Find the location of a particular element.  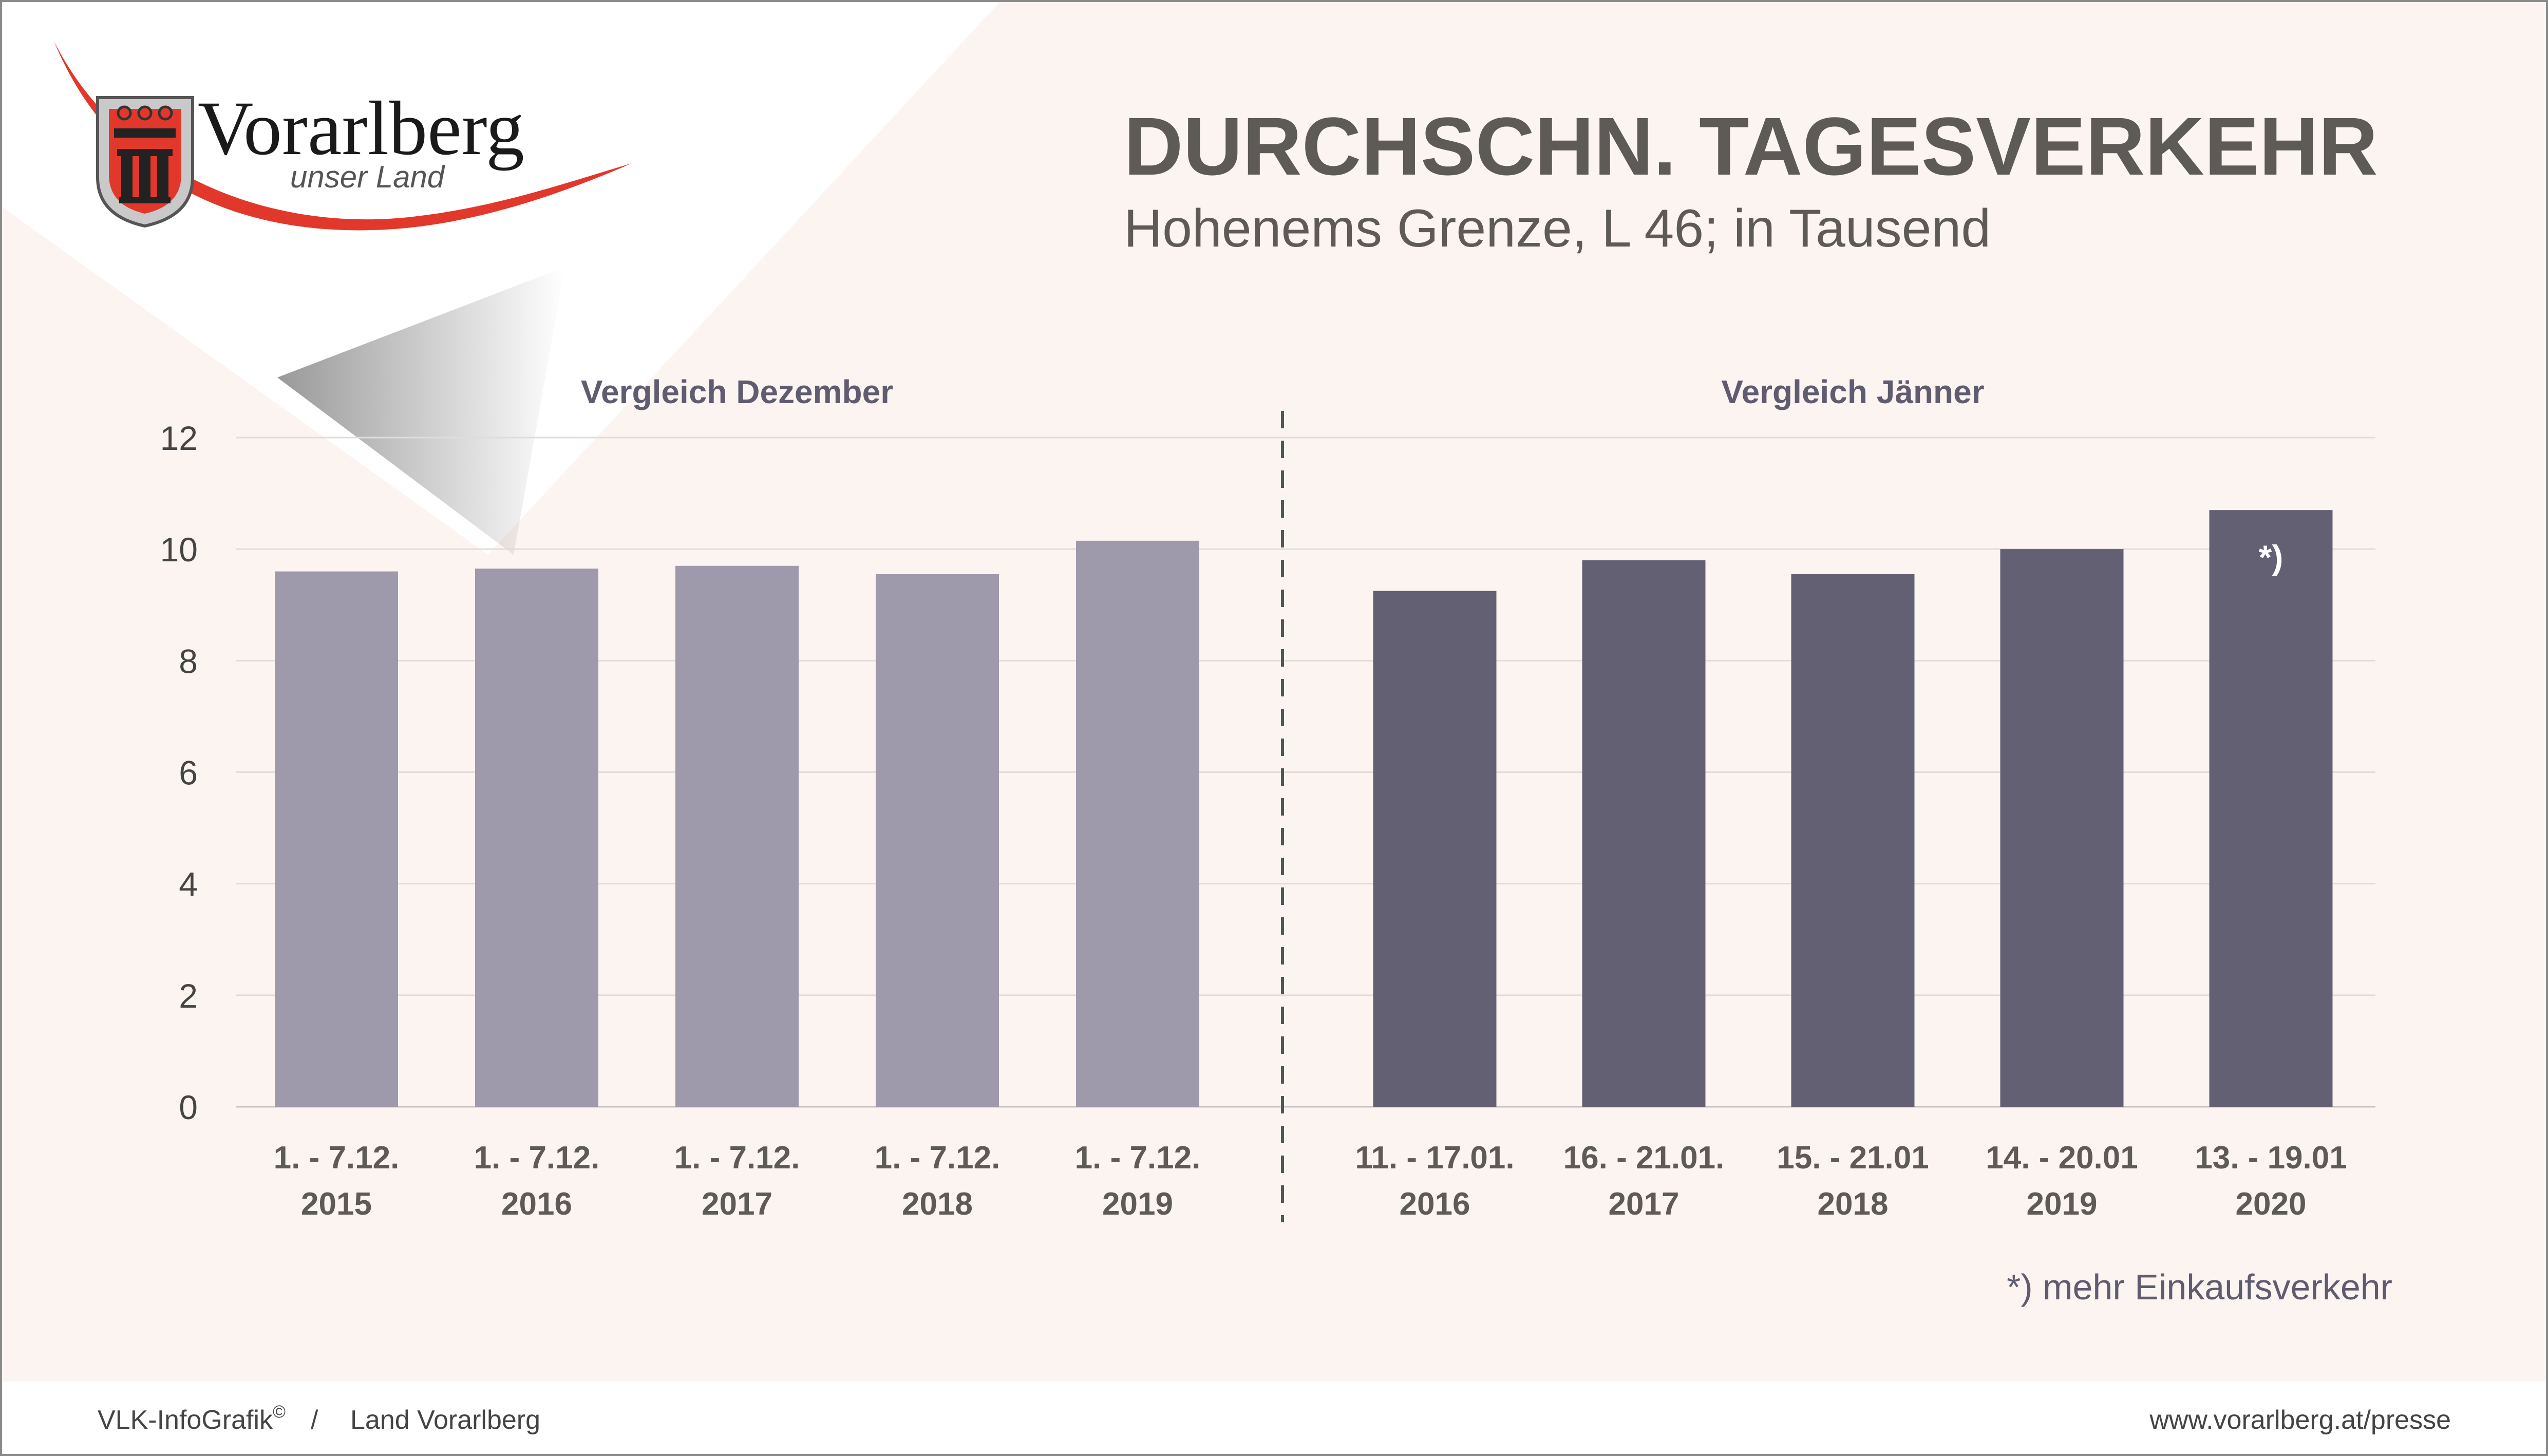

vorarlberg-logo: Vorarlberg unser Land is located at coordinates (343, 136).